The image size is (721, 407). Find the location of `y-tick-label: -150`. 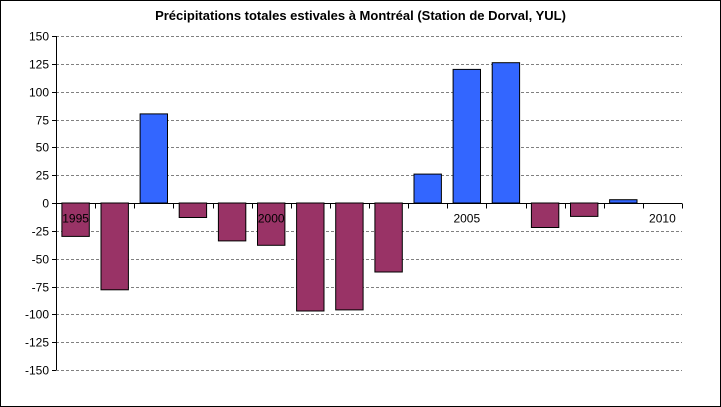

y-tick-label: -150 is located at coordinates (37, 371).